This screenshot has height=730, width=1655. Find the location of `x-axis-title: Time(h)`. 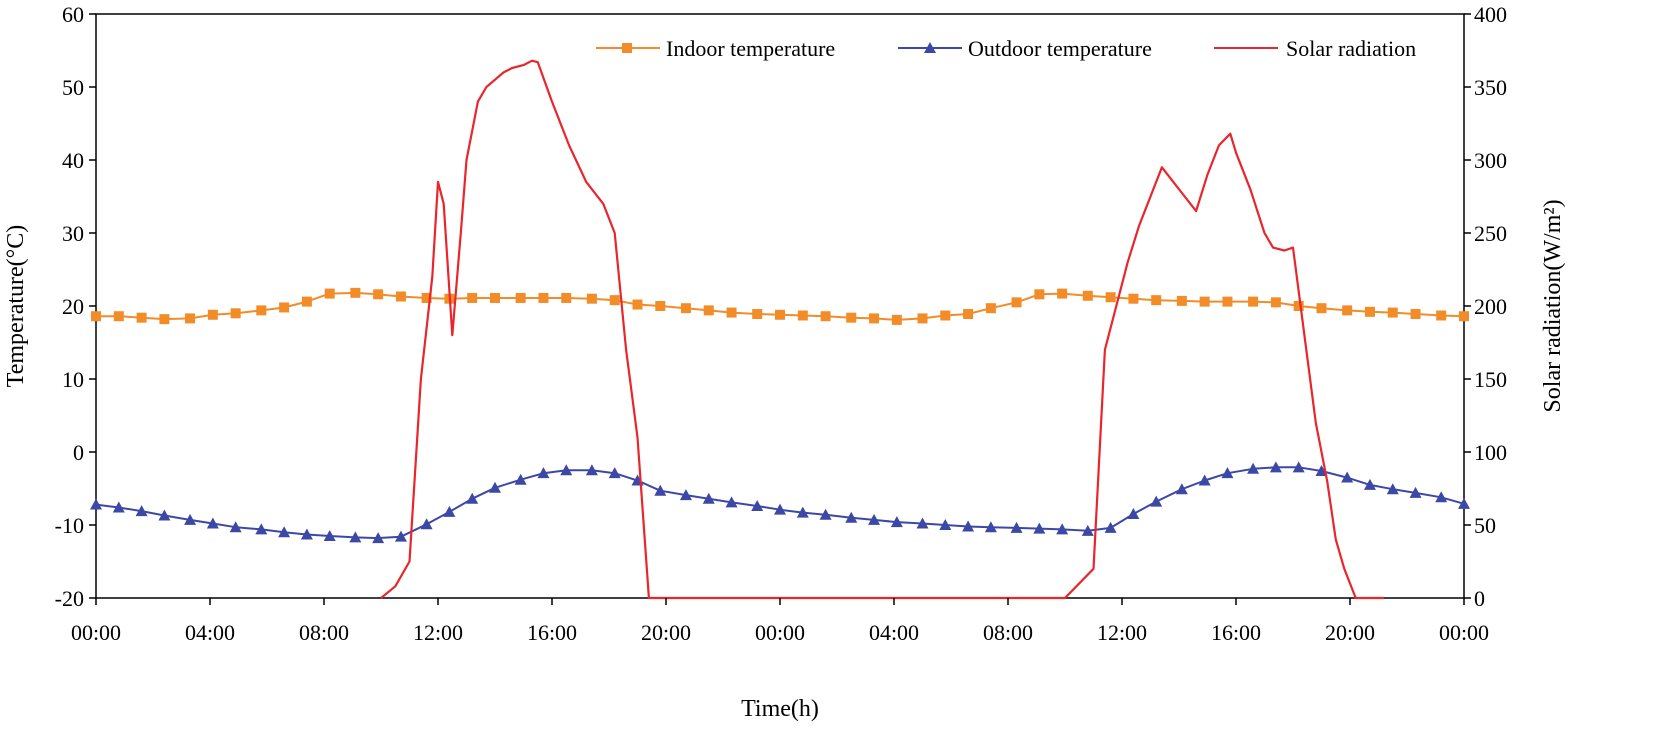

x-axis-title: Time(h) is located at coordinates (780, 709).